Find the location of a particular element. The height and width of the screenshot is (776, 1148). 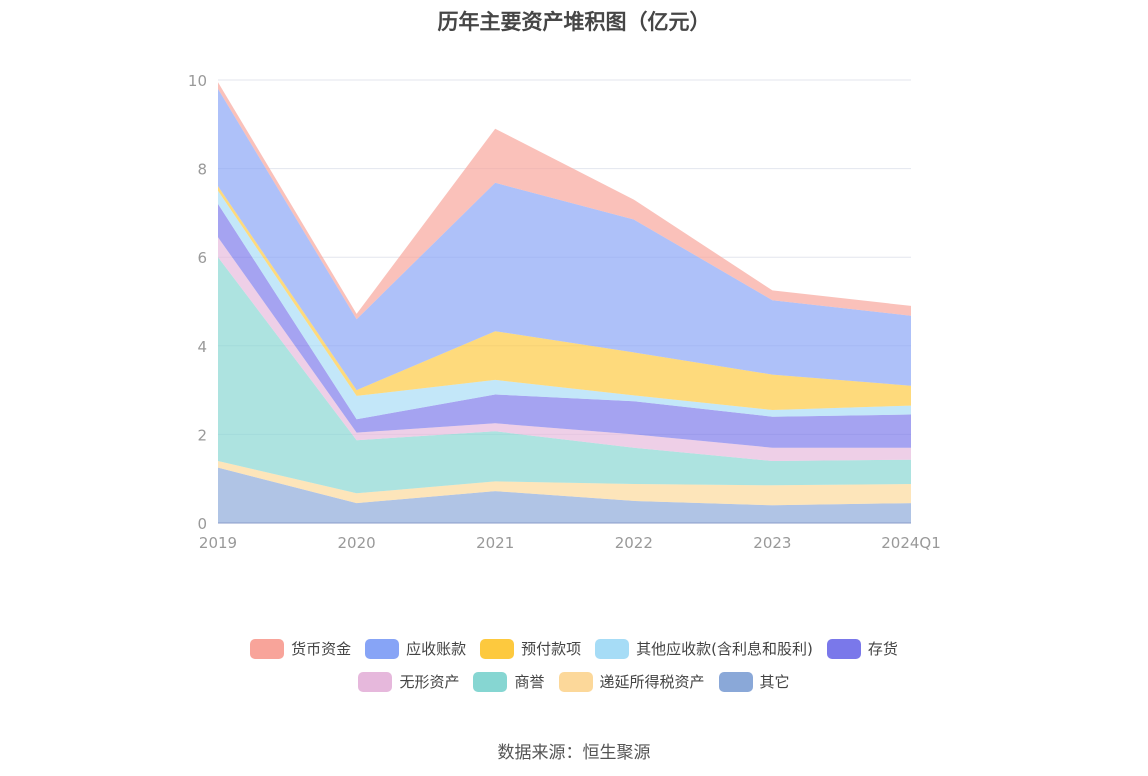

legend-row: 货币资金 应收账款 预付款项 其他应收款(含利息和股利) 存货 is located at coordinates (574, 648).